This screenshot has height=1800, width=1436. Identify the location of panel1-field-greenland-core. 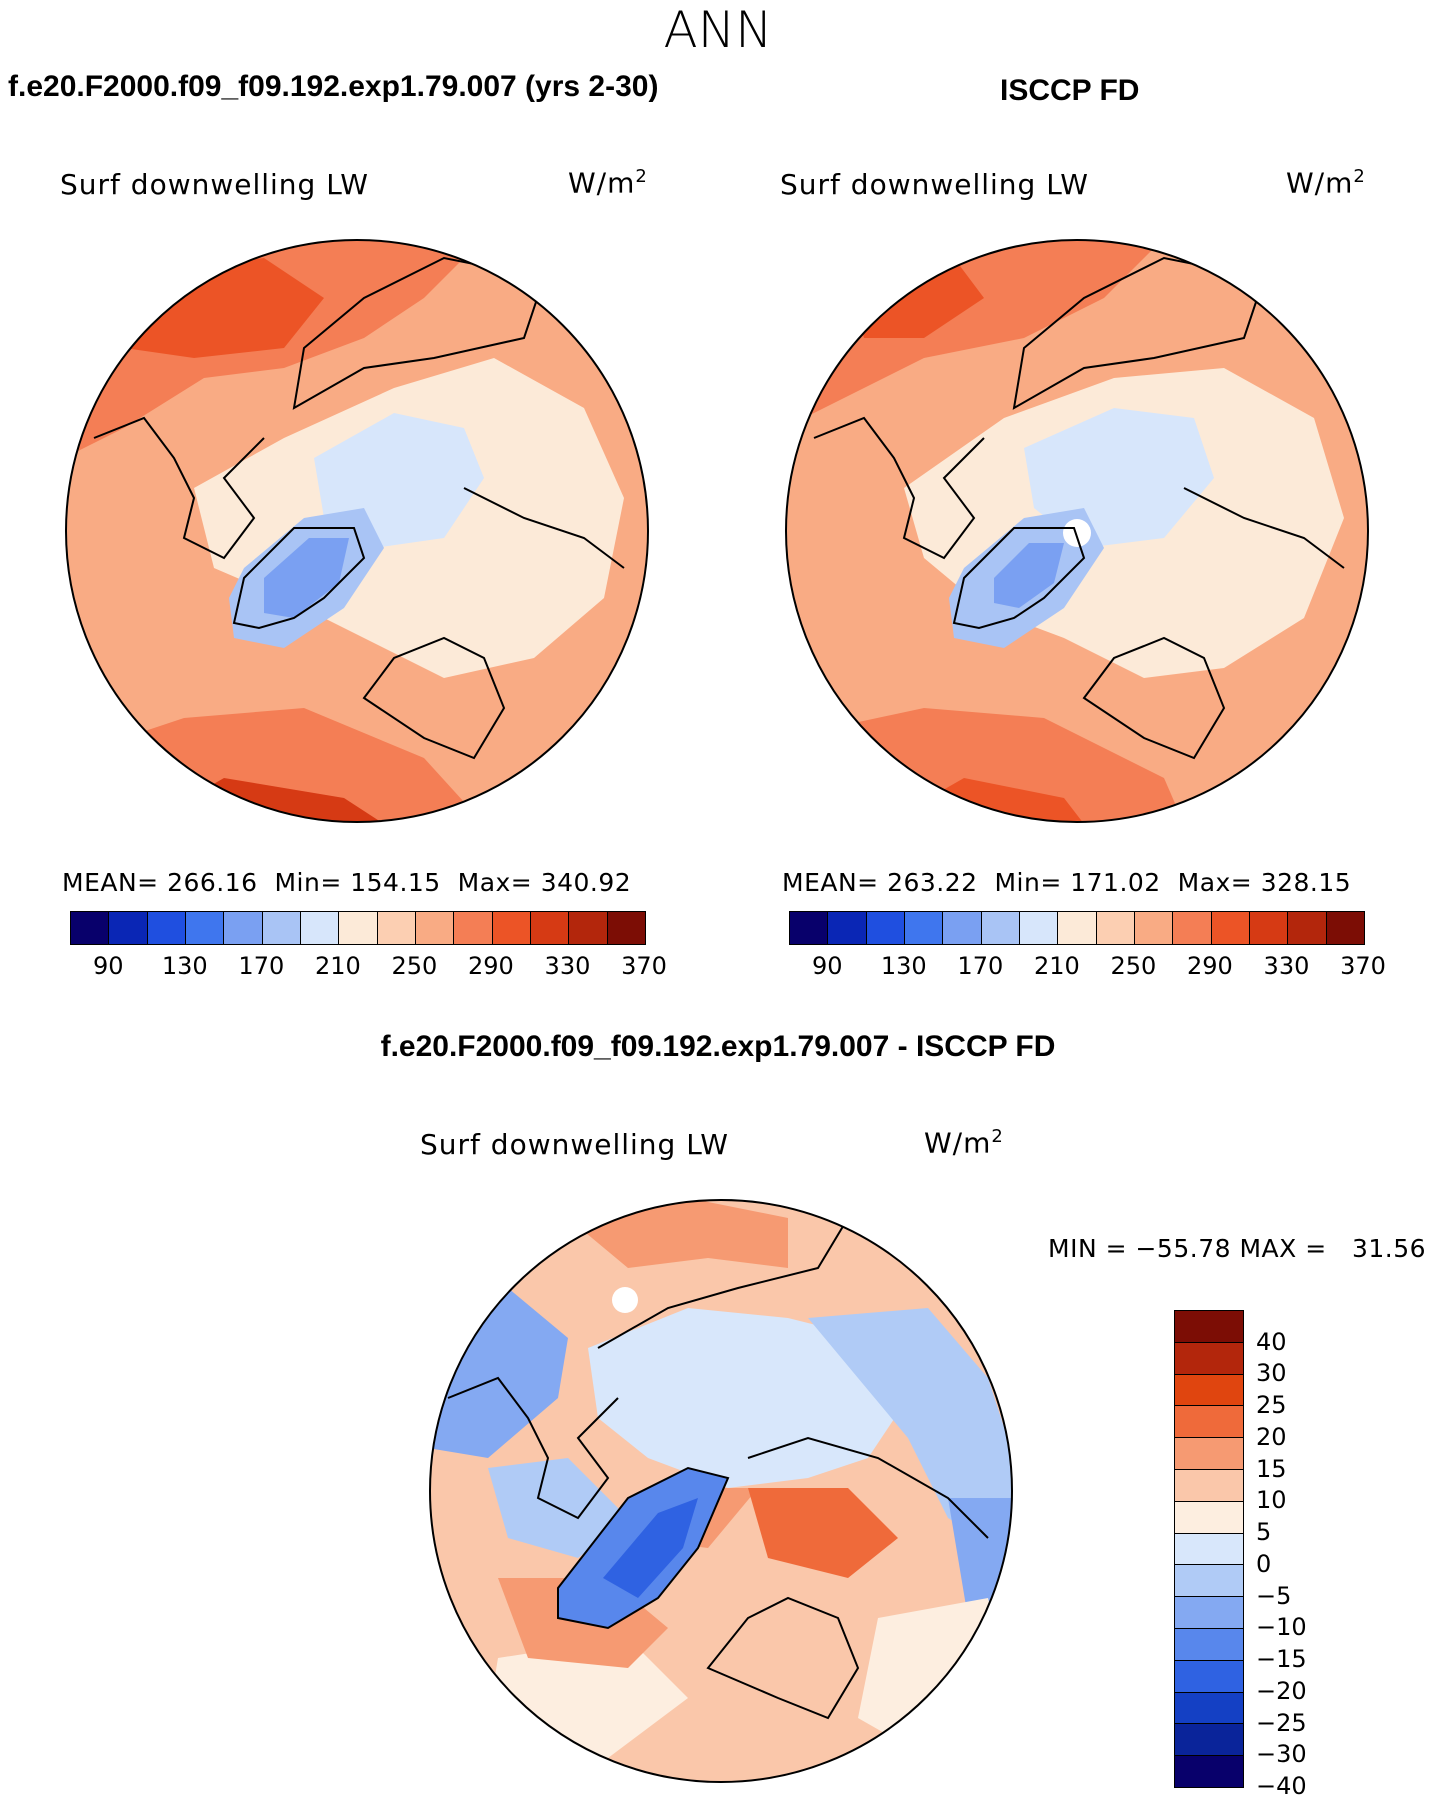
(306, 578).